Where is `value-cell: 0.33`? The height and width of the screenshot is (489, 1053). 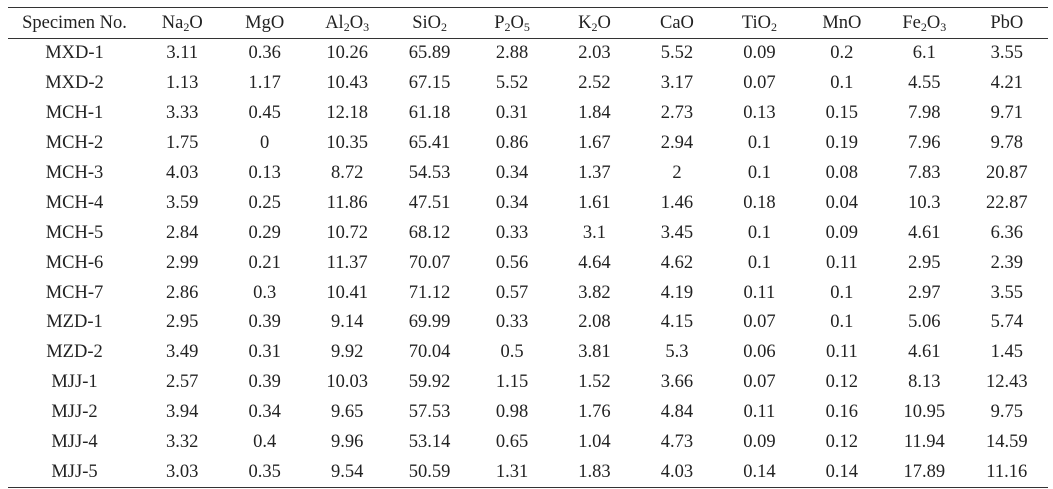
value-cell: 0.33 is located at coordinates (512, 322).